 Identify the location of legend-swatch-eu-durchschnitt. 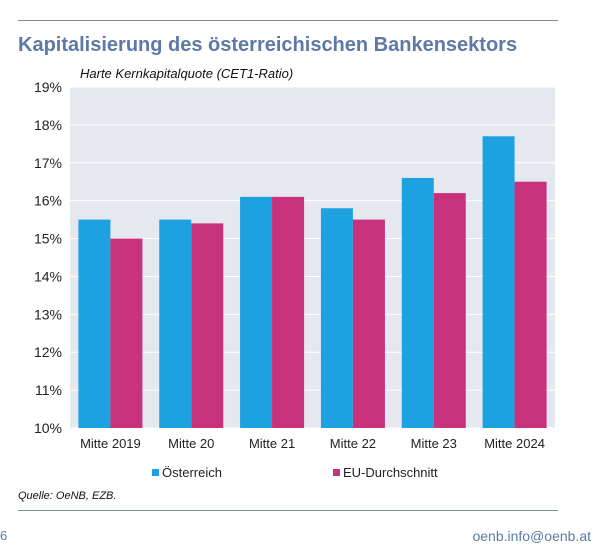
(336, 472).